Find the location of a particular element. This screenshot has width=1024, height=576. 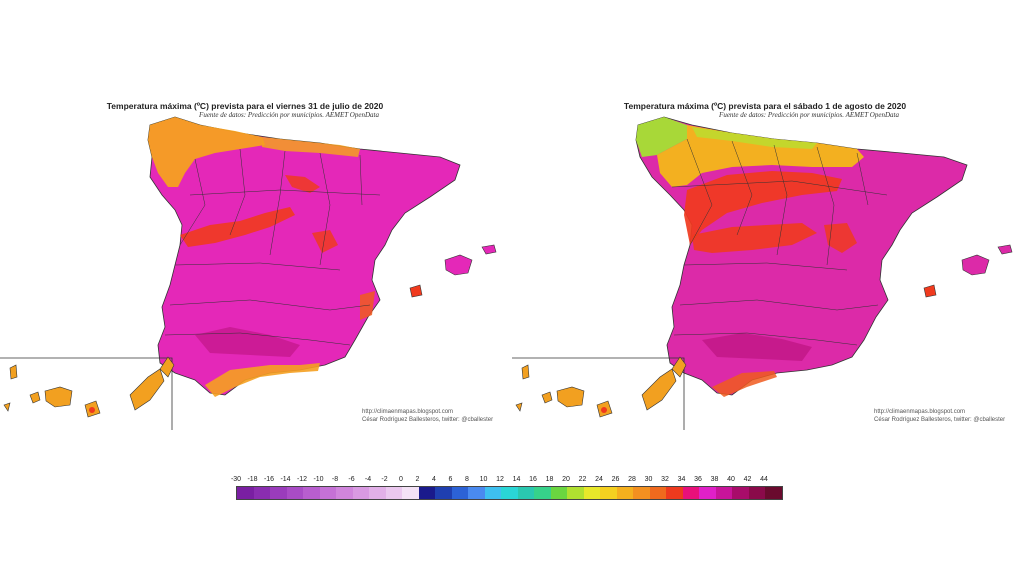

legend-tick-label: 36 is located at coordinates (698, 479).